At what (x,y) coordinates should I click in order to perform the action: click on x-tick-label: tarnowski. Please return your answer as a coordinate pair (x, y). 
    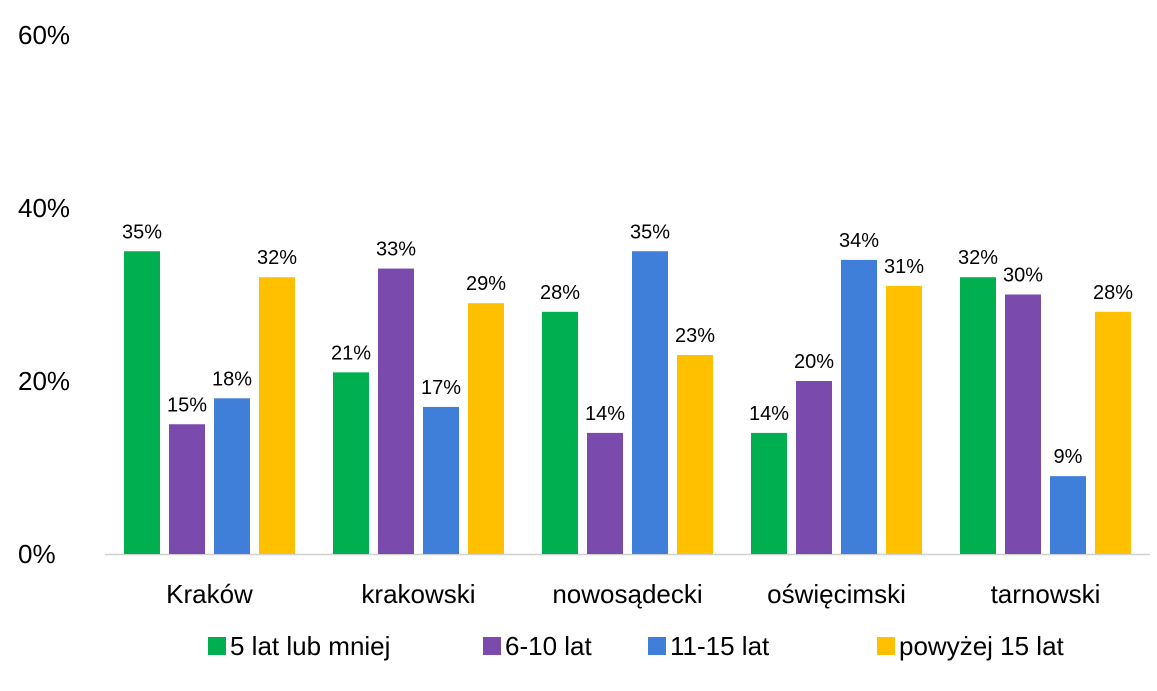
    Looking at the image, I should click on (1046, 594).